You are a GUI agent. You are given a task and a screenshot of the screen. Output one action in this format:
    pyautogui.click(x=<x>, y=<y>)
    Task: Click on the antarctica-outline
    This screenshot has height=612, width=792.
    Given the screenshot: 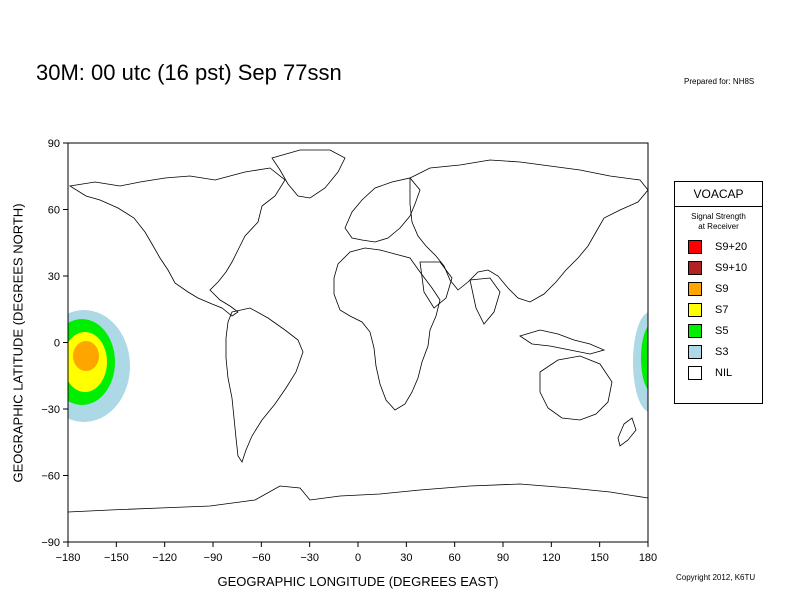 What is the action you would take?
    pyautogui.click(x=358, y=498)
    